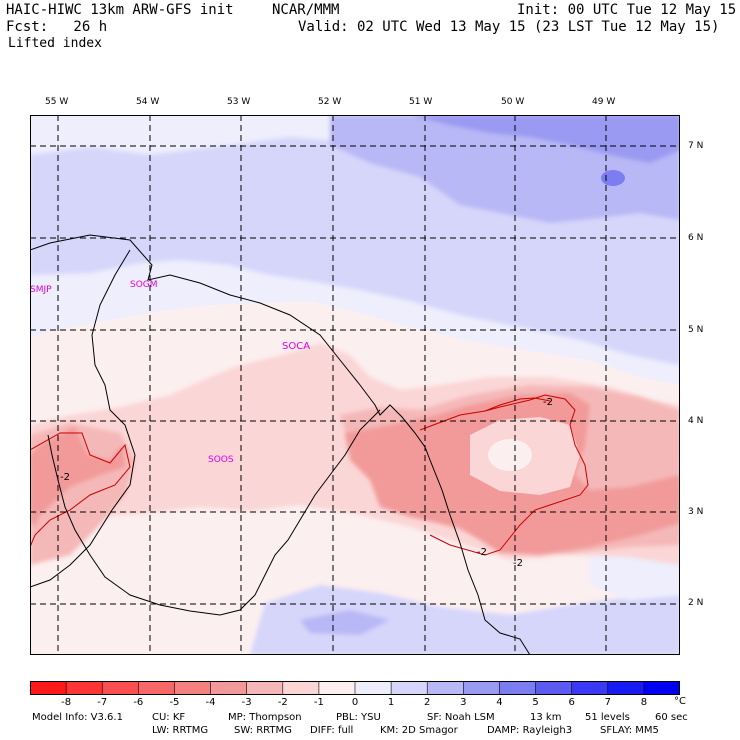 This screenshot has height=740, width=740. I want to click on colorbar-tick-label: -8, so click(66, 702).